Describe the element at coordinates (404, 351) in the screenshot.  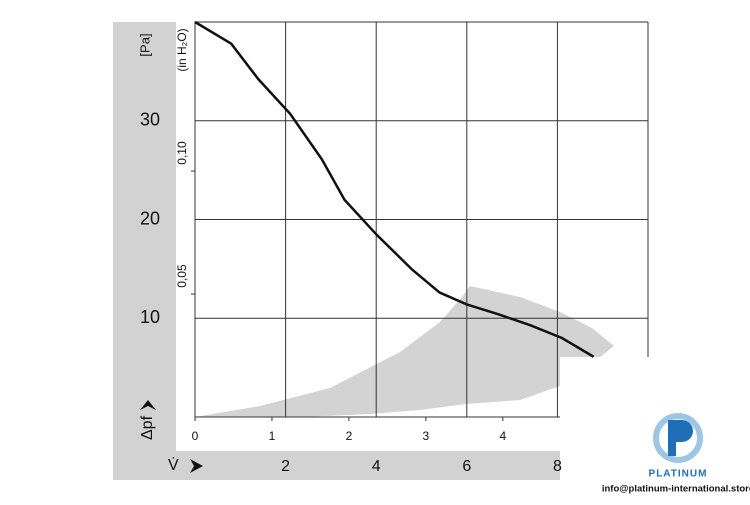
I see `operating-region` at that location.